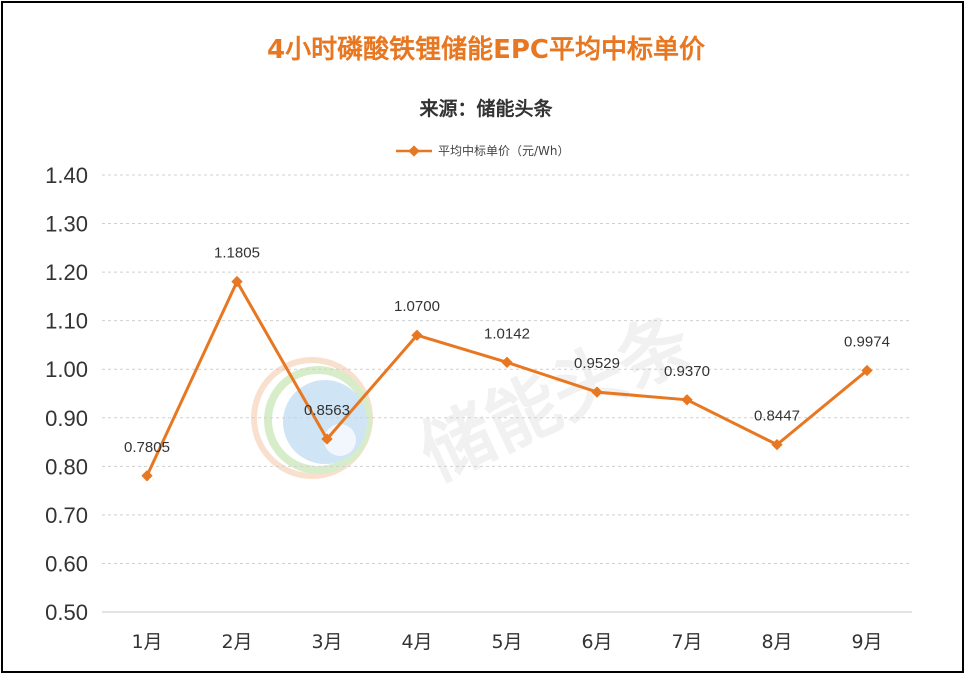  I want to click on chart-subtitle: 来源：储能头条, so click(486, 108).